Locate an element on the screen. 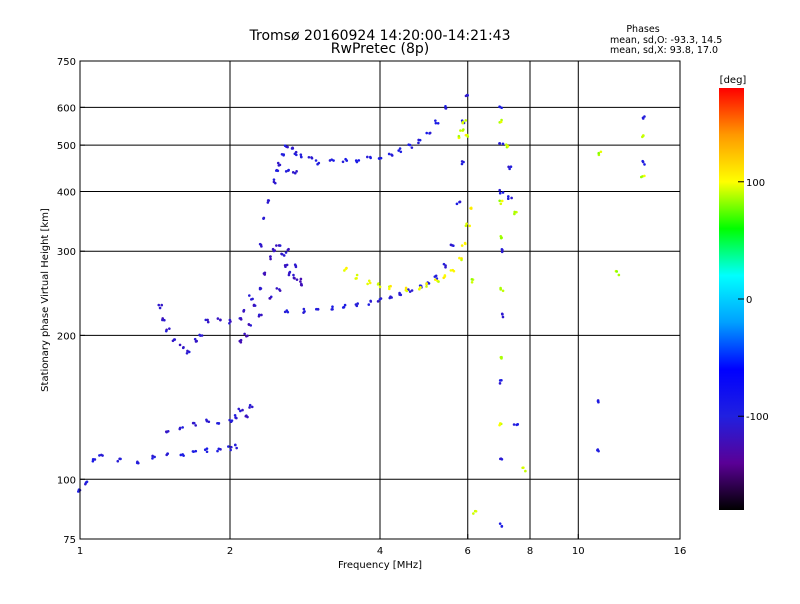  colorbar-tick-label: 0 is located at coordinates (749, 300).